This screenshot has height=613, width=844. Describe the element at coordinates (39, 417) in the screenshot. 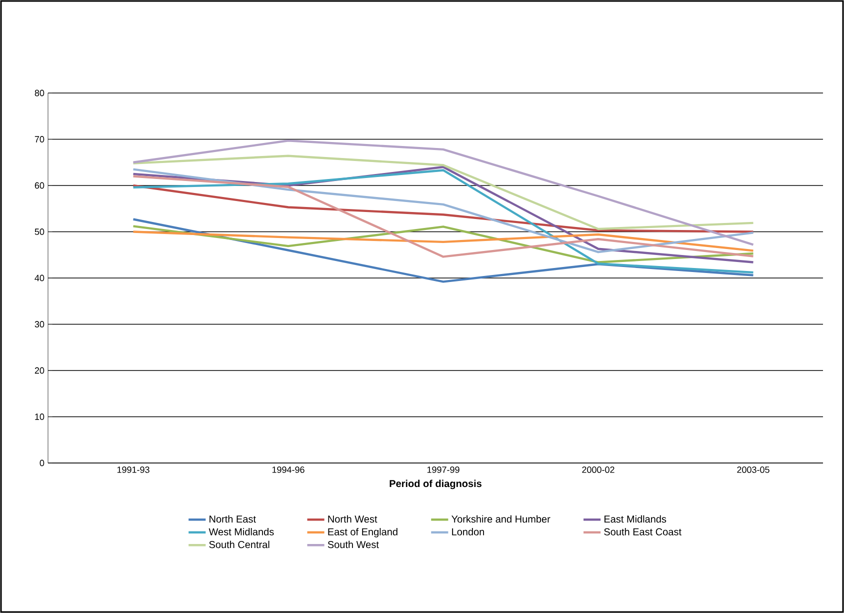

I see `y-tick-label: 10` at that location.